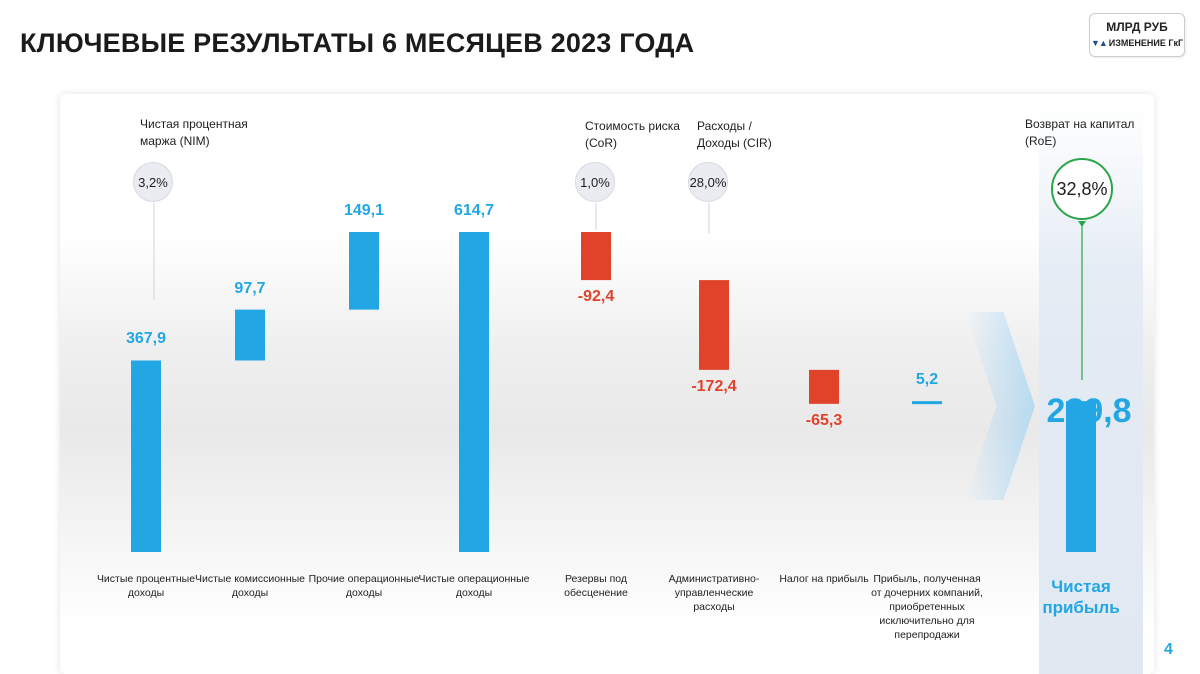 The image size is (1200, 674). Describe the element at coordinates (824, 420) in the screenshot. I see `bar-value-label: -65,3` at that location.